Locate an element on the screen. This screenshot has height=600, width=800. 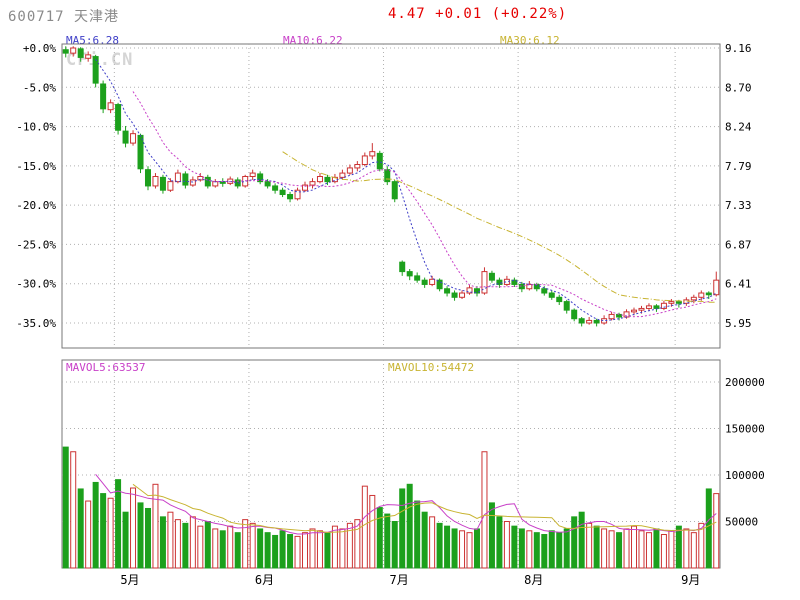
mavol5-legend: MAVOL5:63537 is located at coordinates (106, 367).